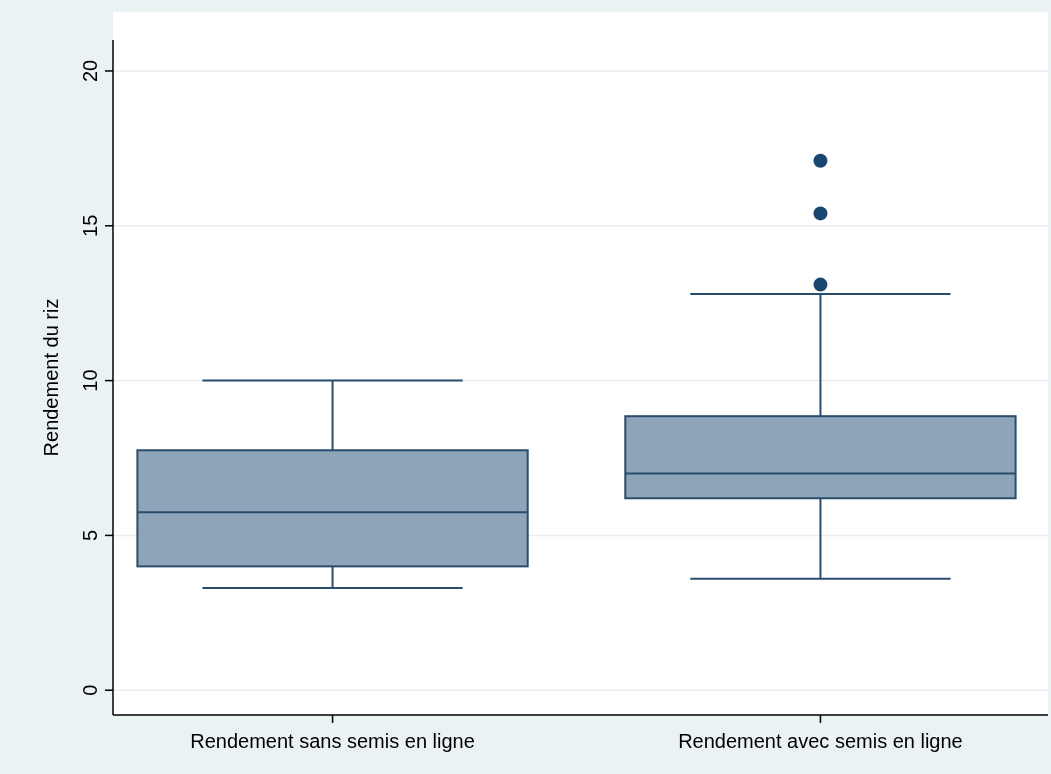 The height and width of the screenshot is (774, 1051). I want to click on y-tick-label: 5, so click(90, 535).